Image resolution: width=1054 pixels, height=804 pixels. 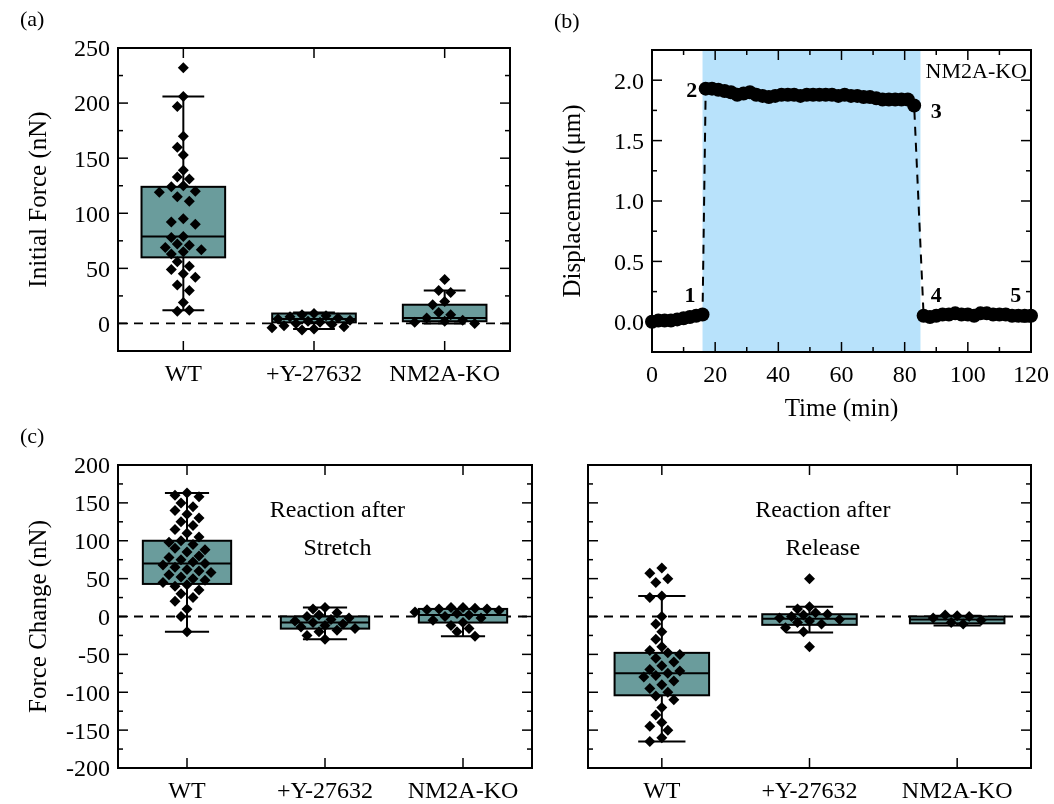 What do you see at coordinates (936, 295) in the screenshot?
I see `annotation: 4` at bounding box center [936, 295].